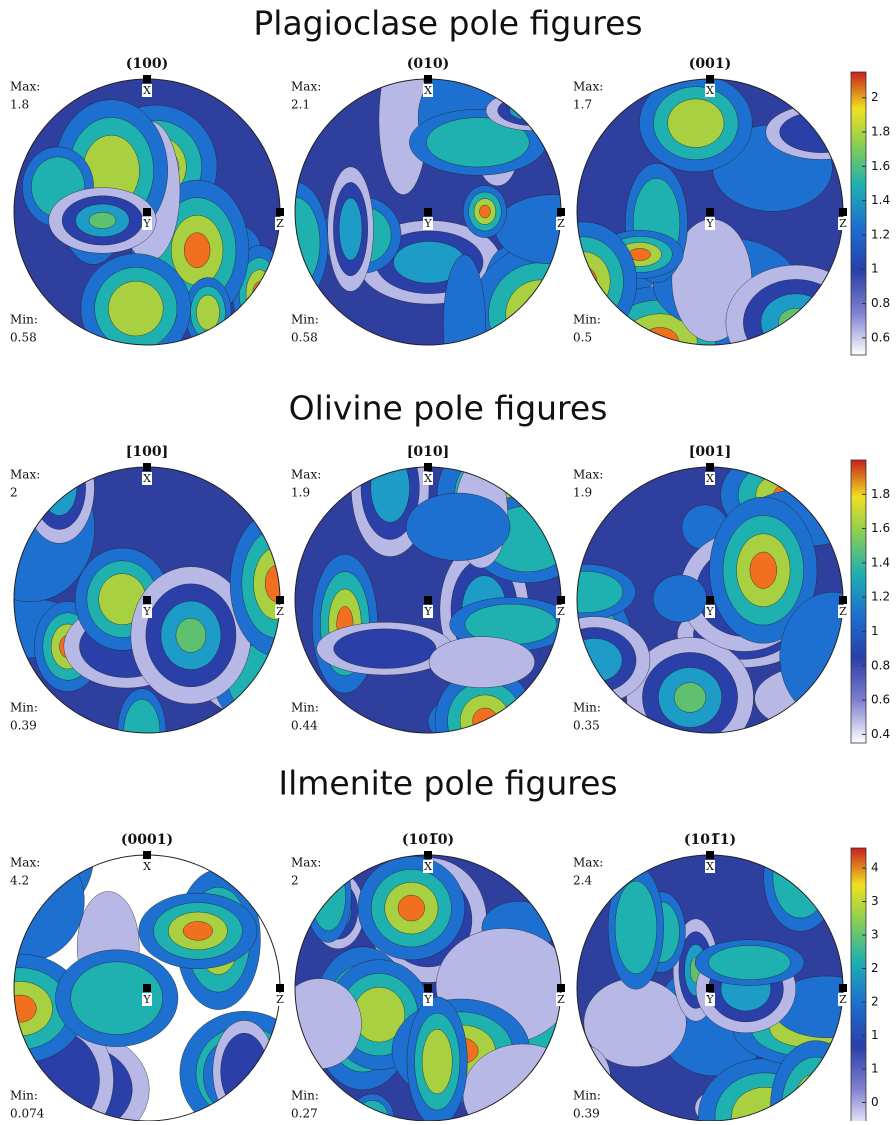 The width and height of the screenshot is (896, 1125). Describe the element at coordinates (880, 166) in the screenshot. I see `colorbar-tick-label: 1.6` at that location.